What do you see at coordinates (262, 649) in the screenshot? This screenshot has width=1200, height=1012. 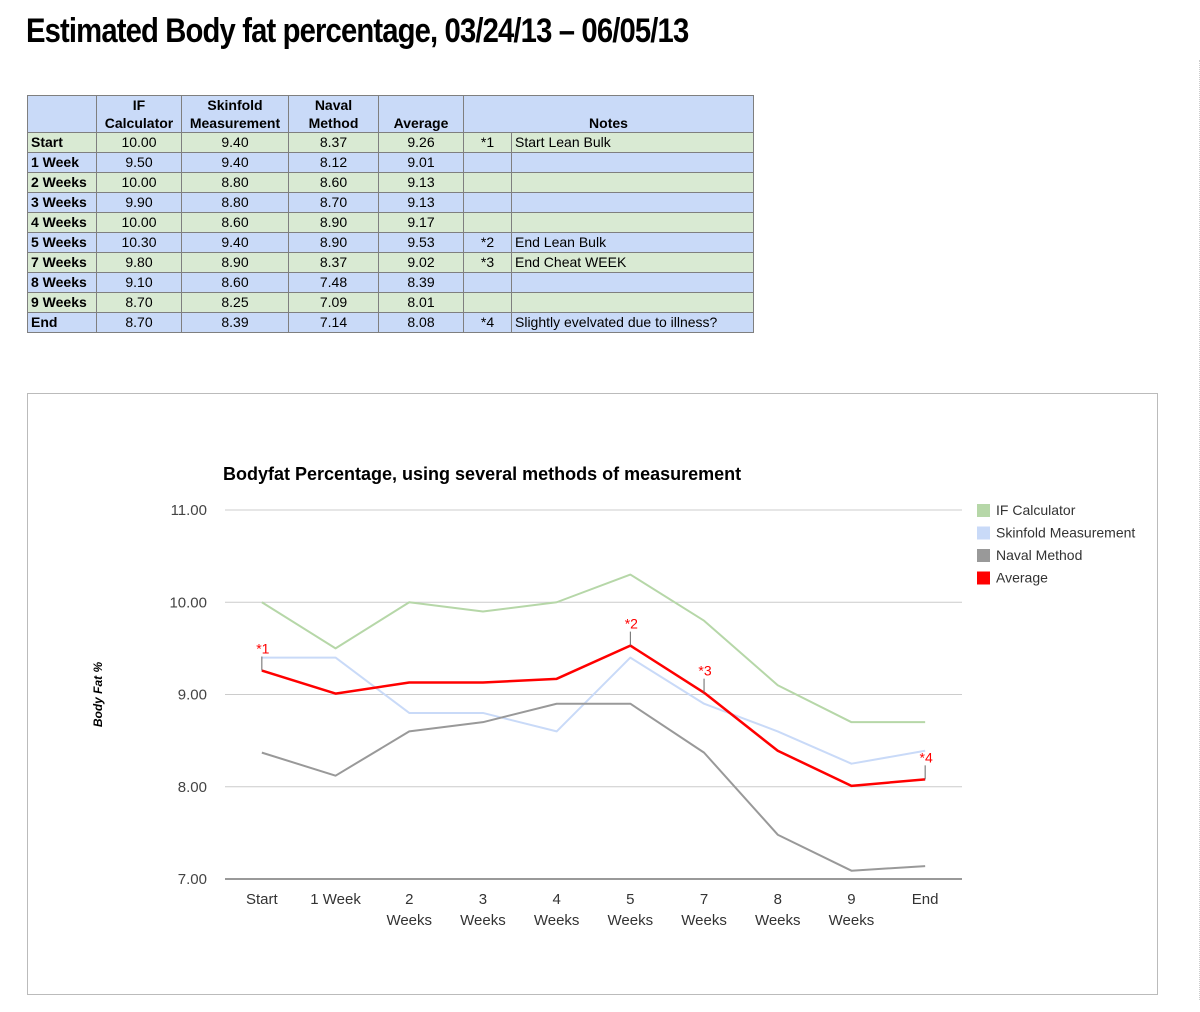 I see `annotation-label: *1` at bounding box center [262, 649].